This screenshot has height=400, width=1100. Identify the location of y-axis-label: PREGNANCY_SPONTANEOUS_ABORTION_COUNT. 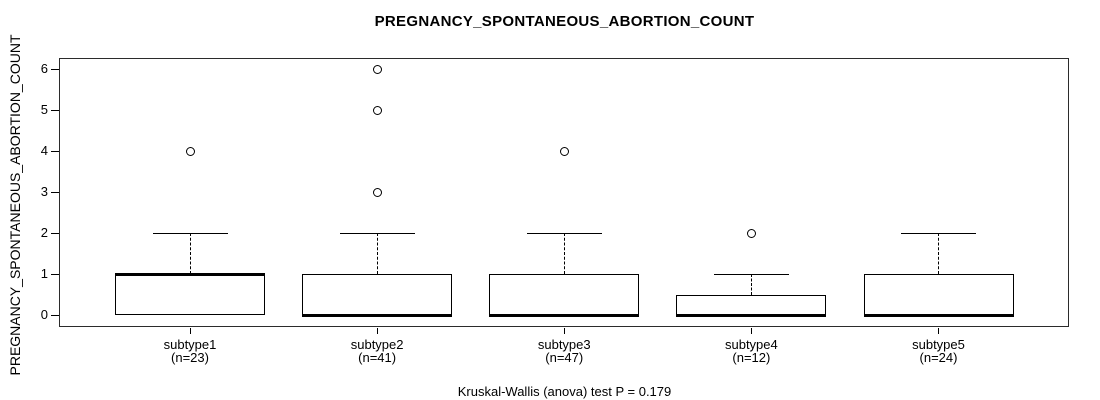
(15, 205).